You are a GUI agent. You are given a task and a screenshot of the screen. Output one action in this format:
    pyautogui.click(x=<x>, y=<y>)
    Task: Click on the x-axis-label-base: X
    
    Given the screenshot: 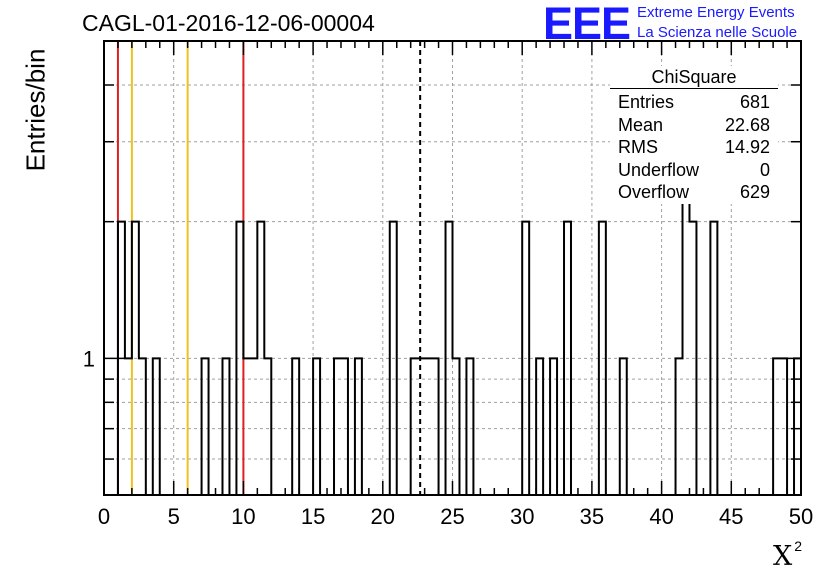 What is the action you would take?
    pyautogui.click(x=782, y=556)
    